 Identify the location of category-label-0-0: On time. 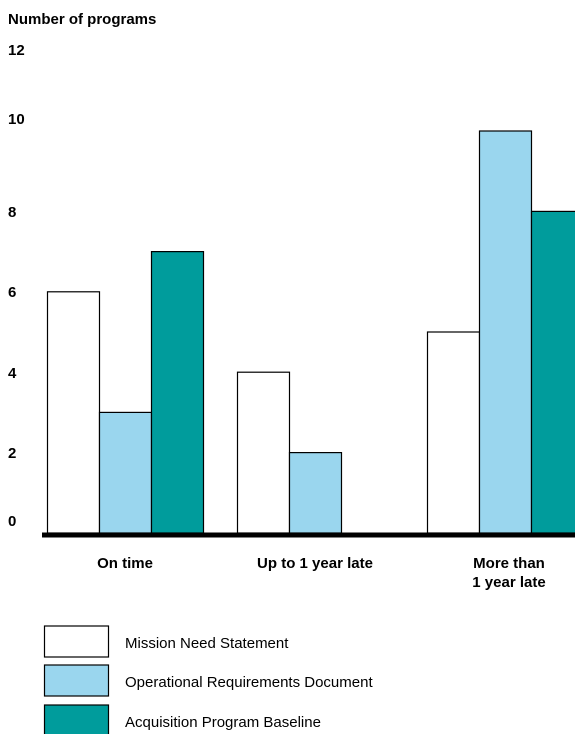
(125, 563).